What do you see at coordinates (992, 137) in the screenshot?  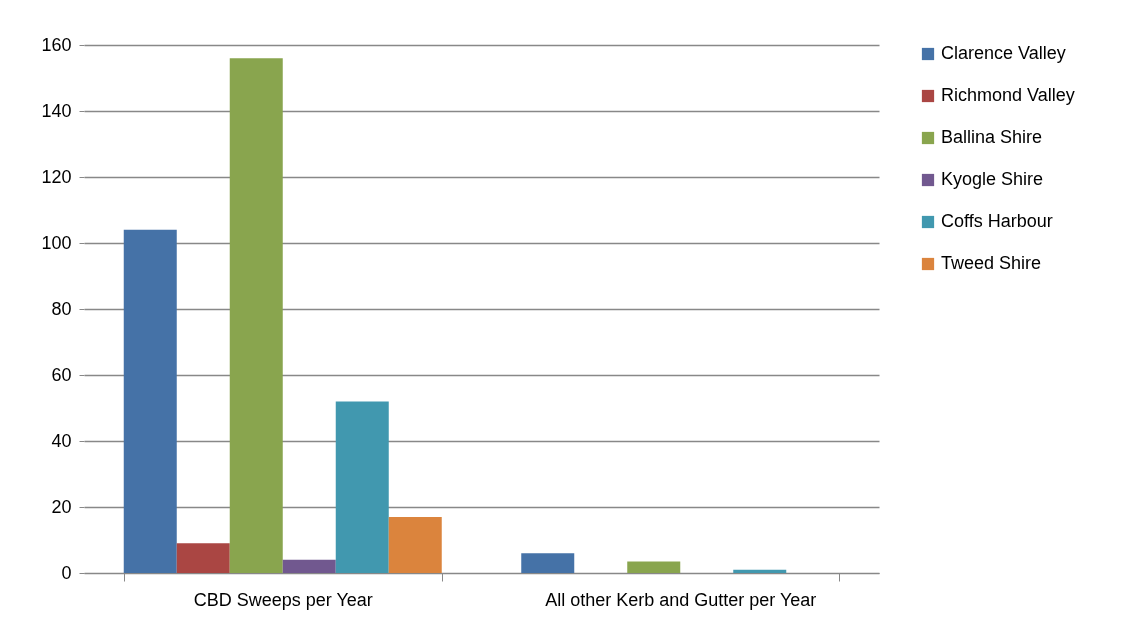 I see `legend-label: Ballina Shire` at bounding box center [992, 137].